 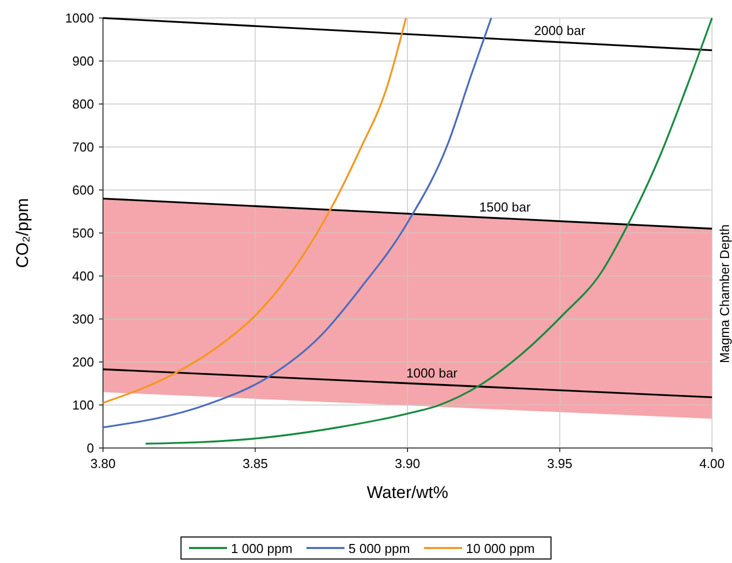 I want to click on annotation: 1500 bar, so click(x=505, y=206).